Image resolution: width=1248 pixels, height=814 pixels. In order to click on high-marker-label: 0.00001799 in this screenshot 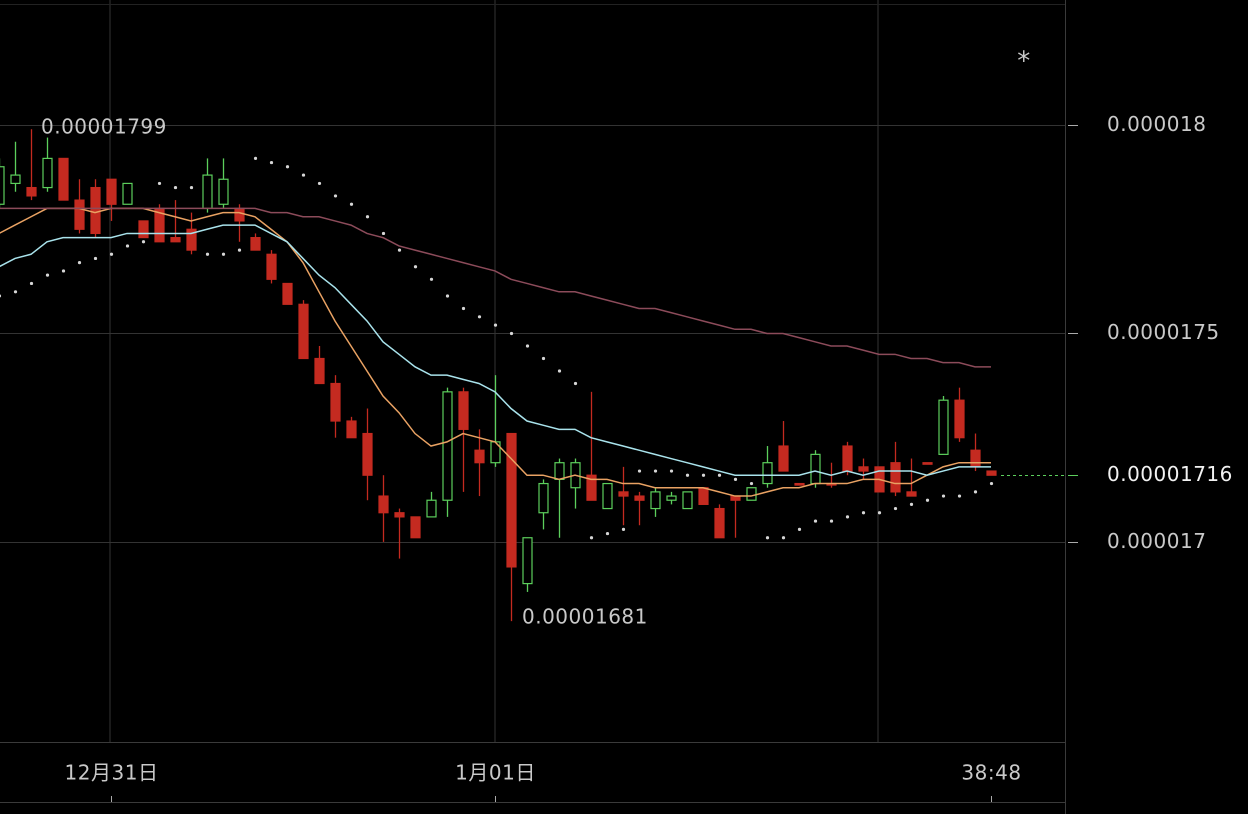, I will do `click(104, 127)`.